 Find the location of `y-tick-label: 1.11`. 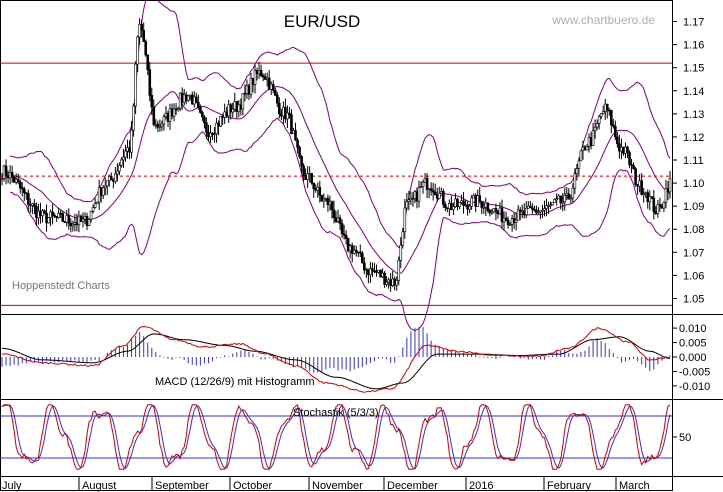

y-tick-label: 1.11 is located at coordinates (693, 161).